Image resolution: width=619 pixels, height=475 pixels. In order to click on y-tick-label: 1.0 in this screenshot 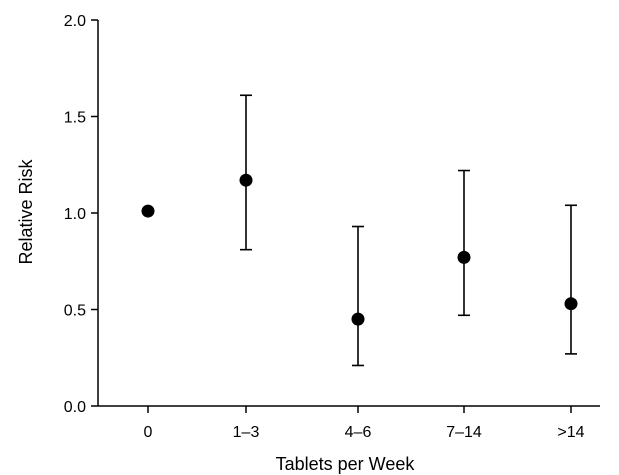, I will do `click(75, 214)`.